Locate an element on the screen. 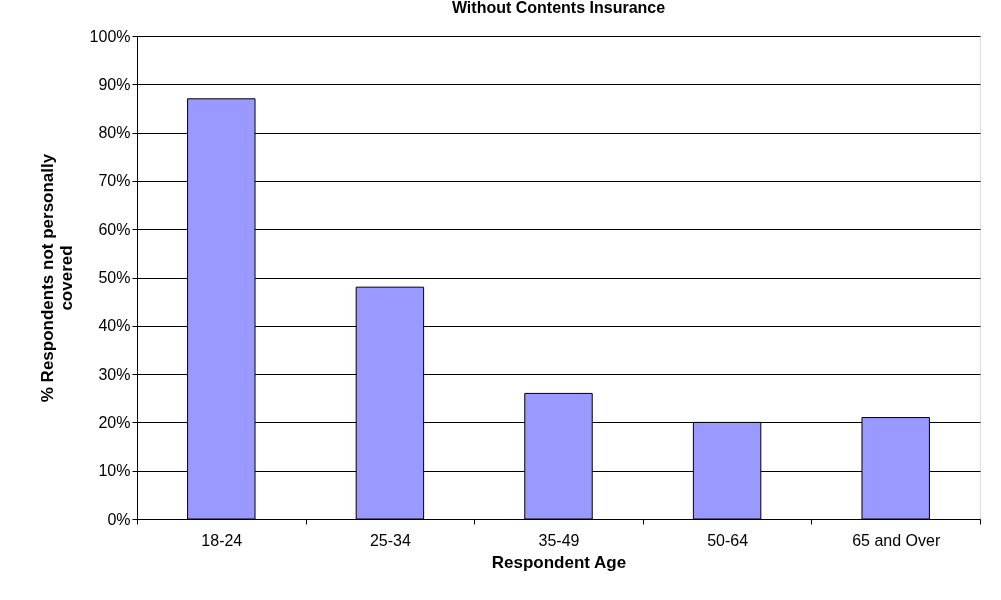 Image resolution: width=1001 pixels, height=600 pixels. y-tick-label: 60% is located at coordinates (114, 229).